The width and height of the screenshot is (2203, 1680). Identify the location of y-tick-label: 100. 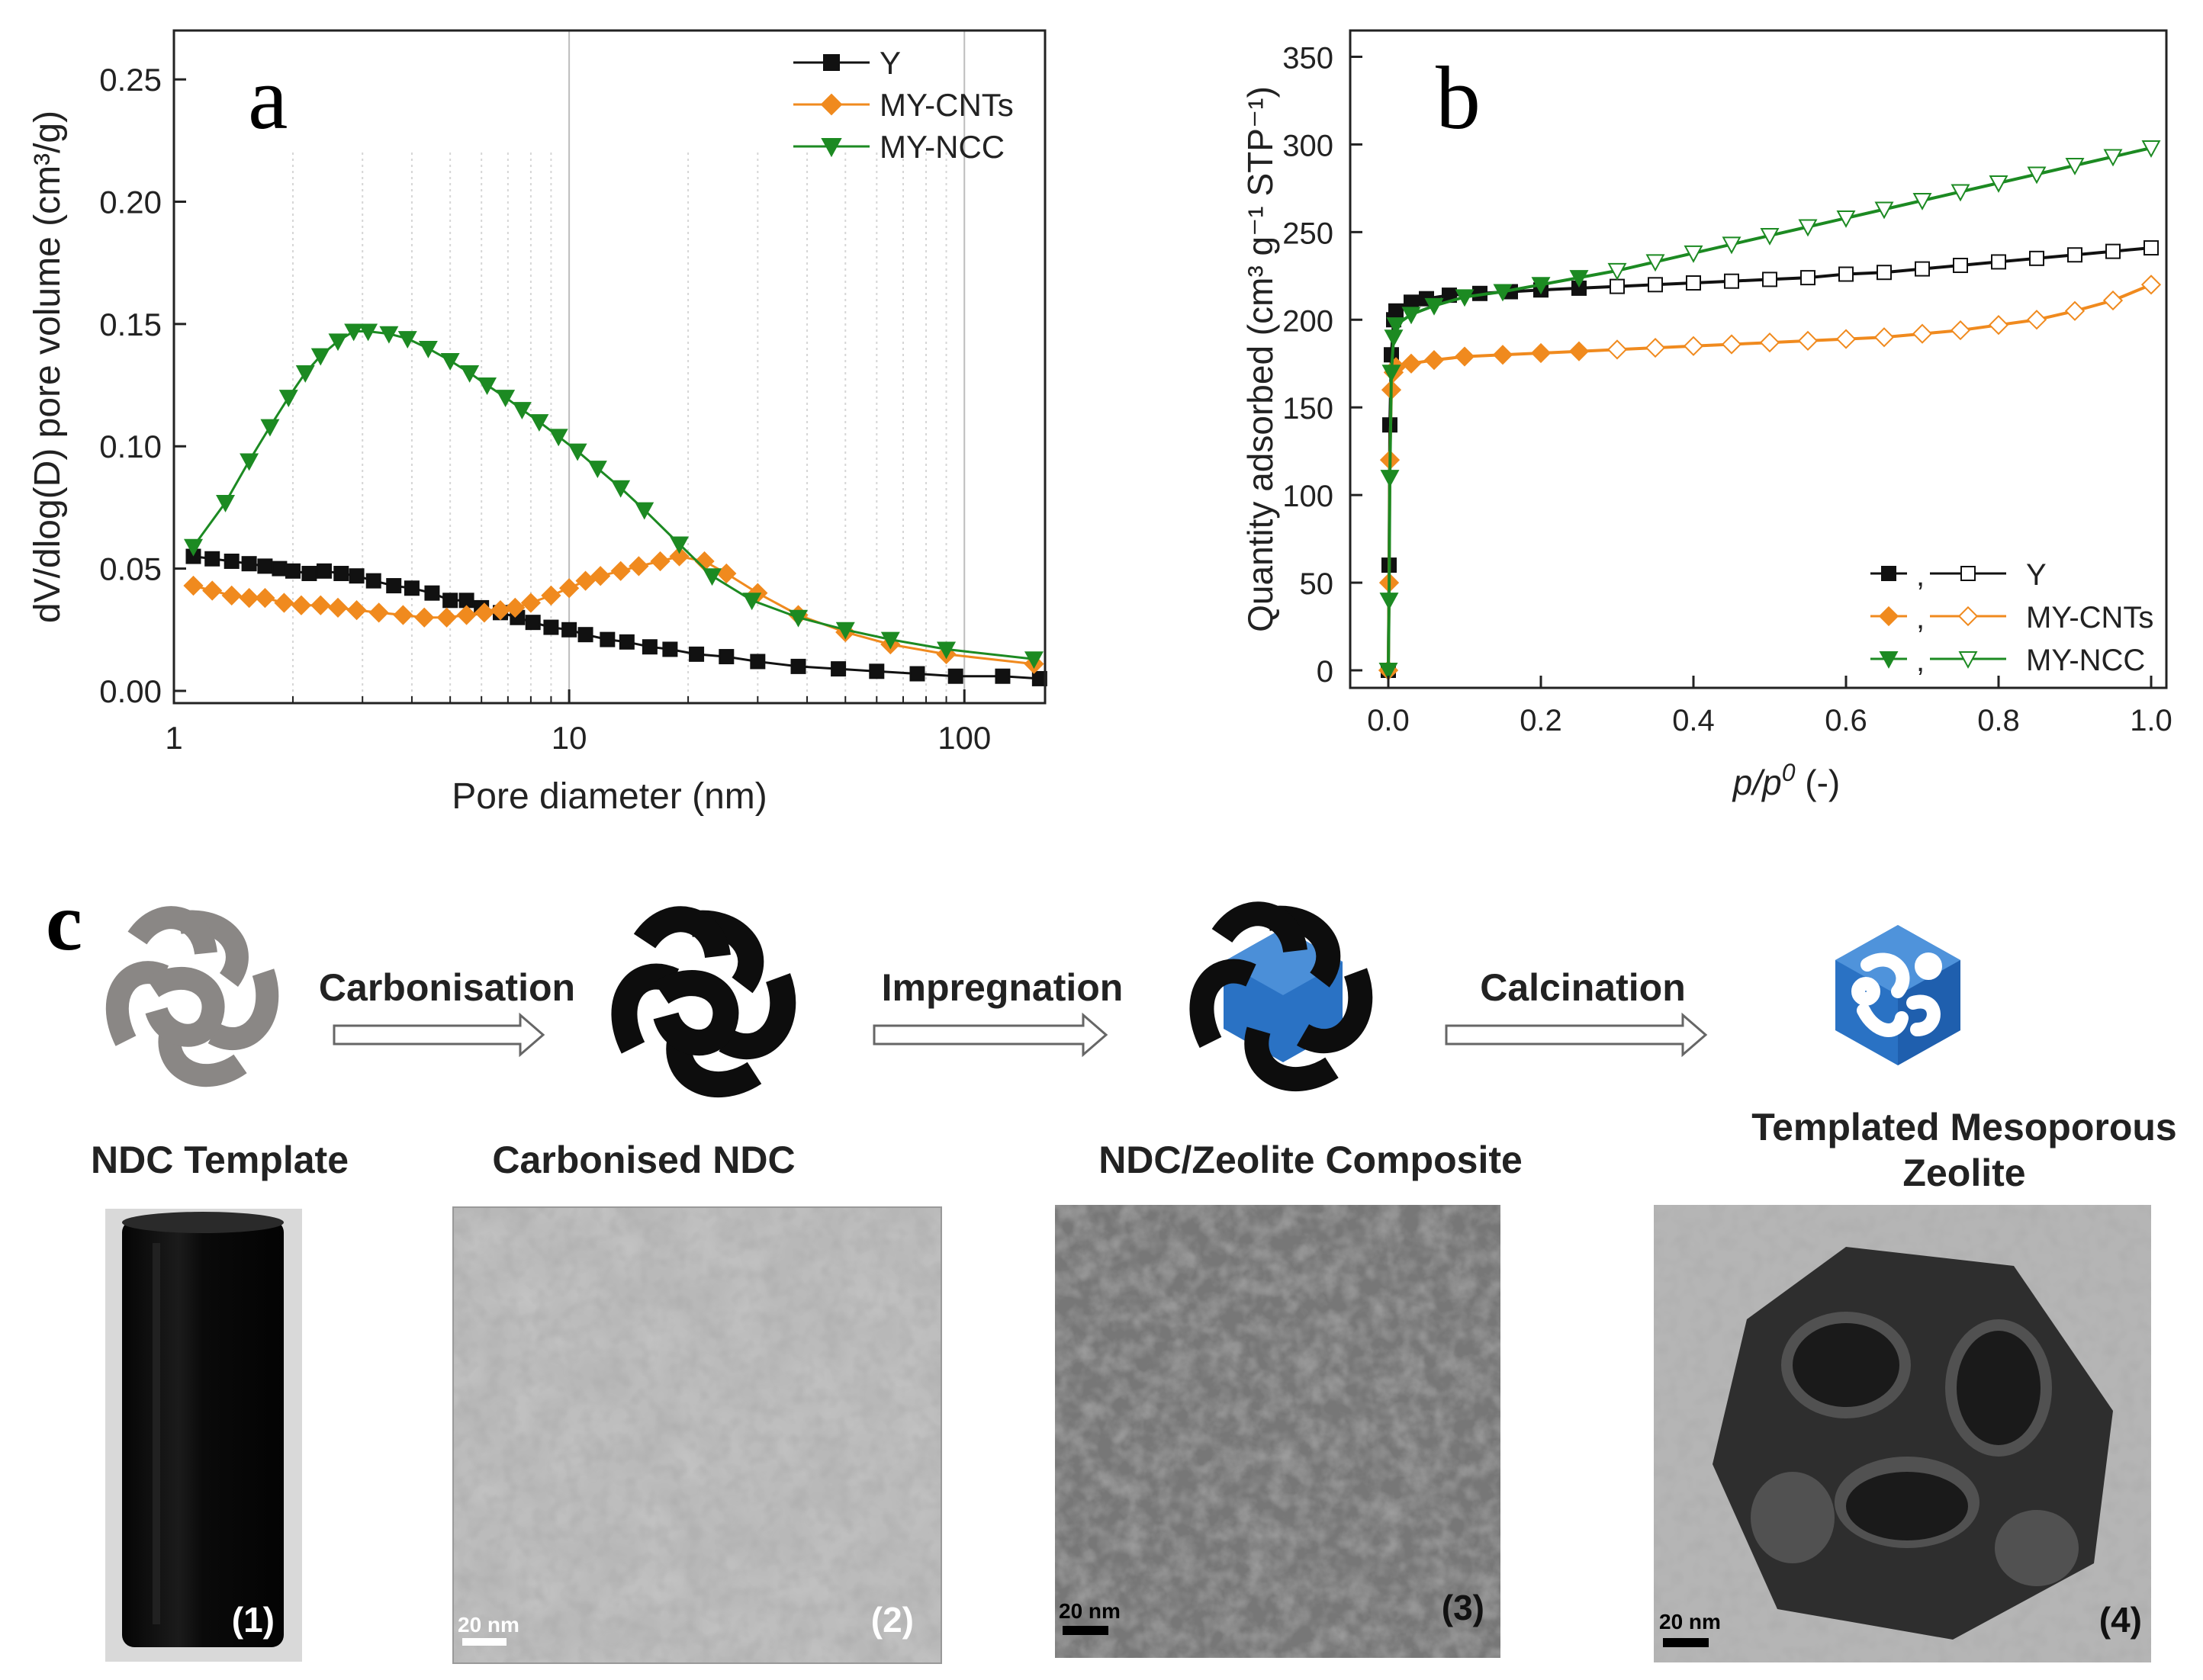
(1307, 496).